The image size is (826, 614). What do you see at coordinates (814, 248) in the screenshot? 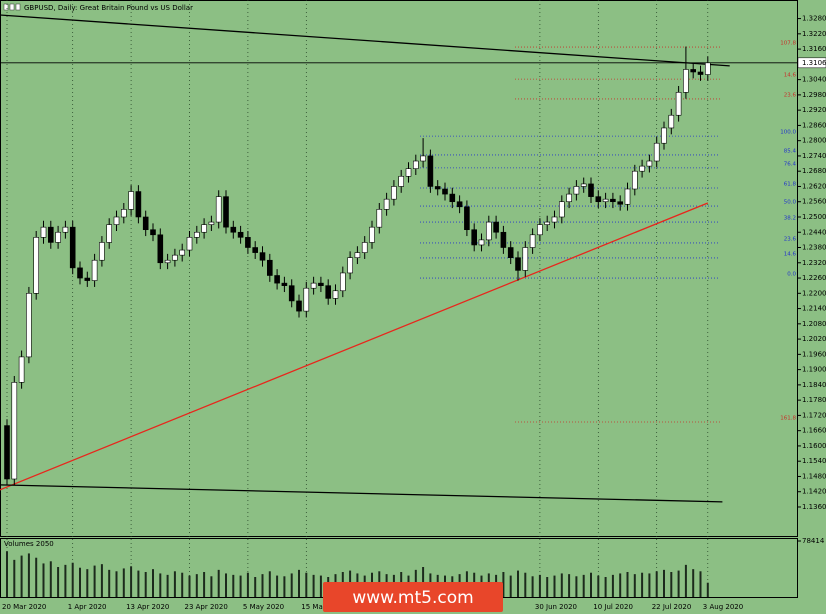
I see `y-tick-label: 1.2380` at bounding box center [814, 248].